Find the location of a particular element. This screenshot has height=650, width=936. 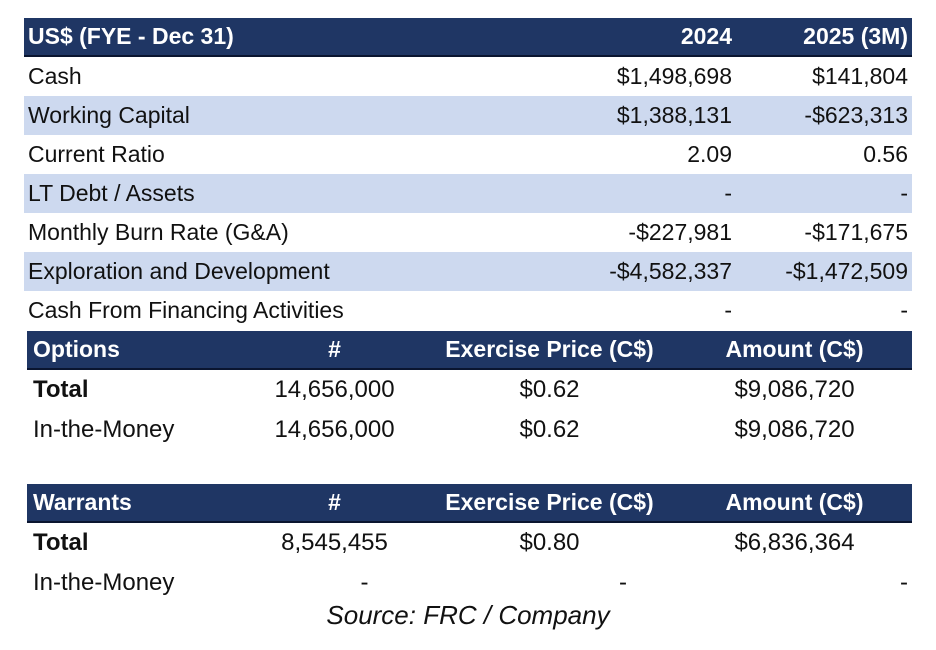

row-amount: - is located at coordinates (904, 582).